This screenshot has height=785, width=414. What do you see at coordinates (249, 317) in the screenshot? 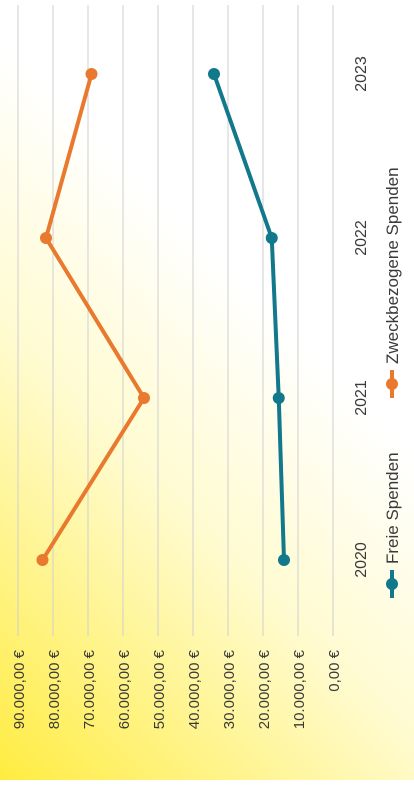
I see `series-line` at bounding box center [249, 317].